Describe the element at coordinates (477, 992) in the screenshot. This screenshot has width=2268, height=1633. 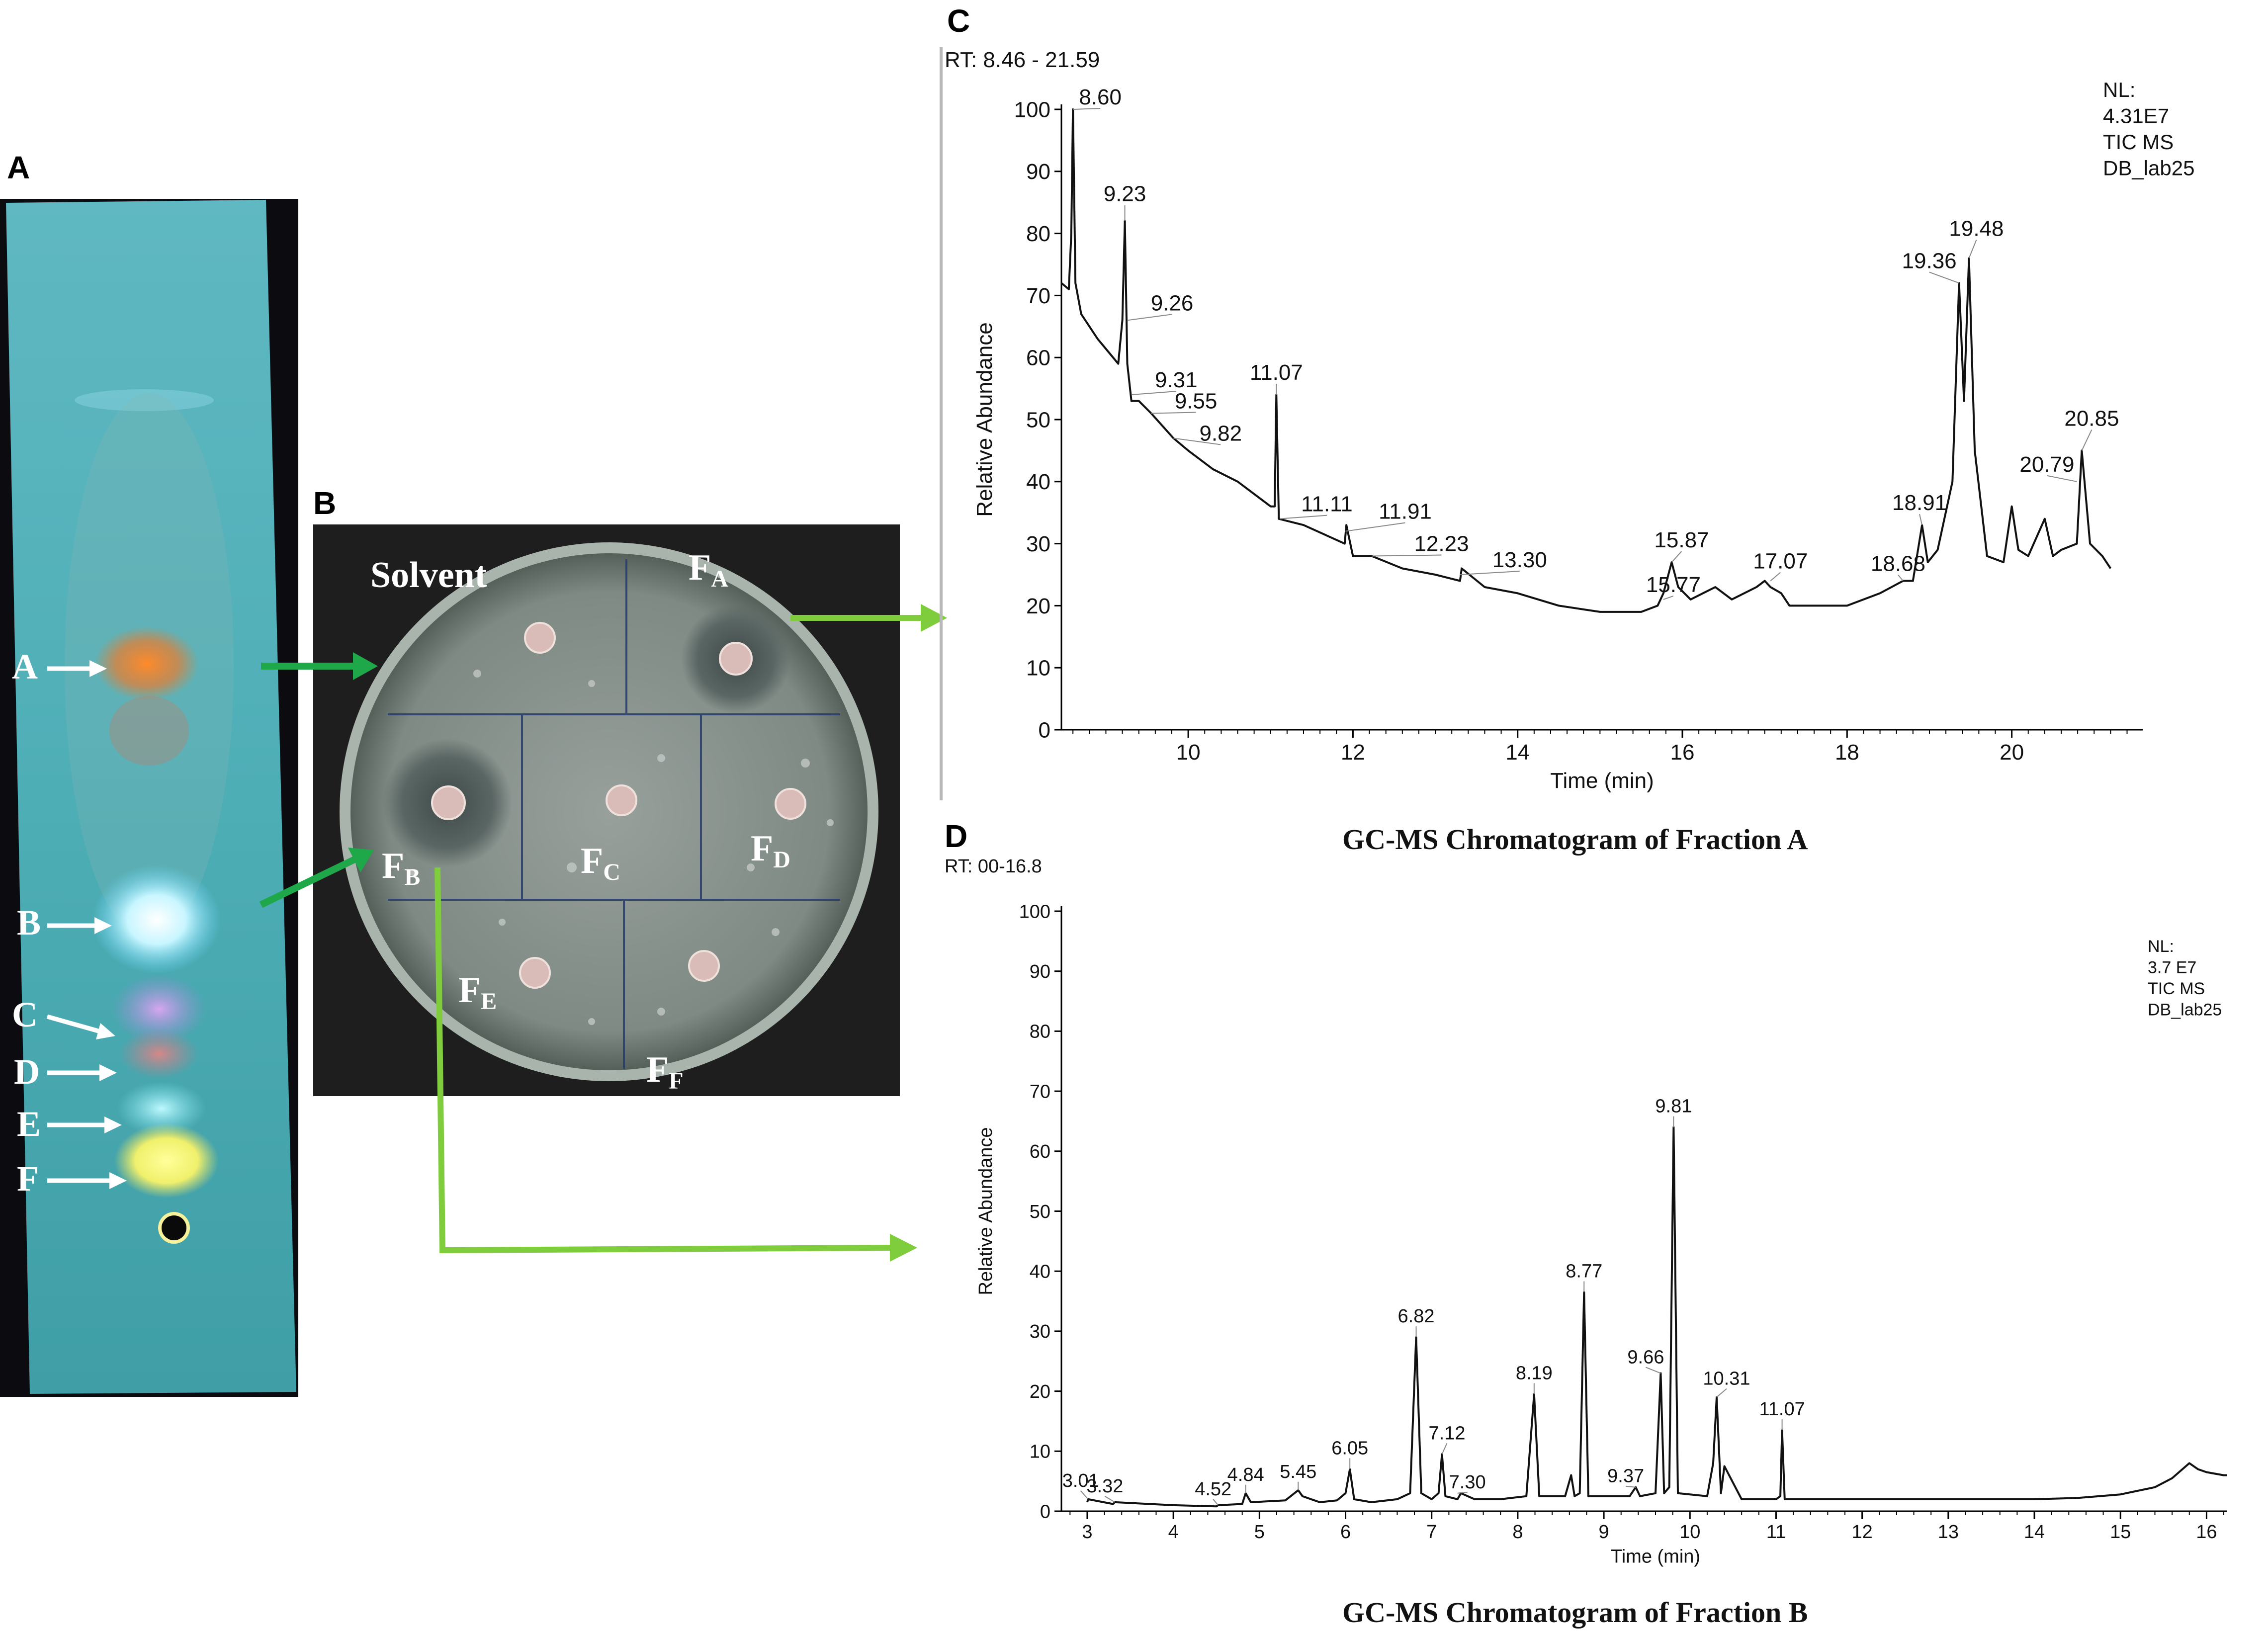
I see `plate-label-fe: FE` at that location.